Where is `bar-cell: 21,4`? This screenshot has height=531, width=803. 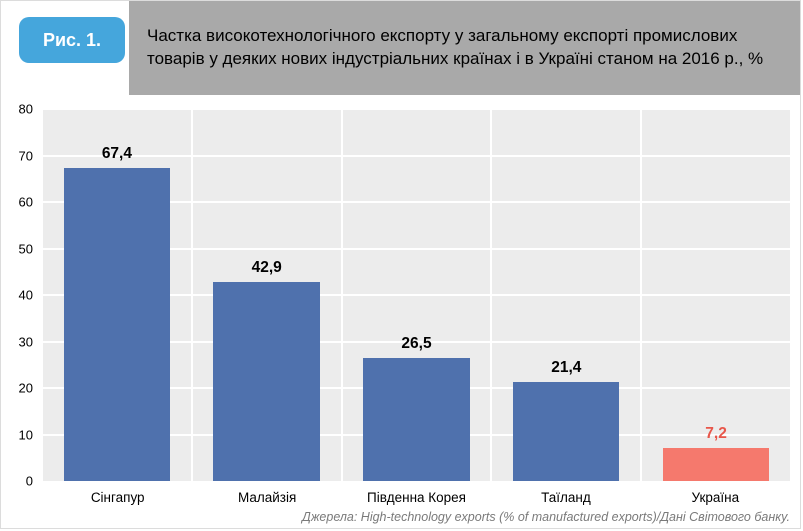 bar-cell: 21,4 is located at coordinates (565, 295).